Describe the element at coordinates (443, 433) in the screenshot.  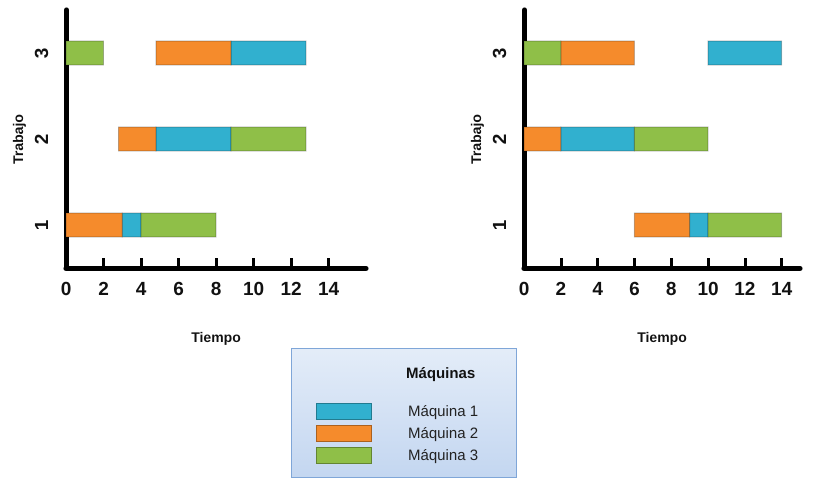
I see `legend-label: Máquina 2` at that location.